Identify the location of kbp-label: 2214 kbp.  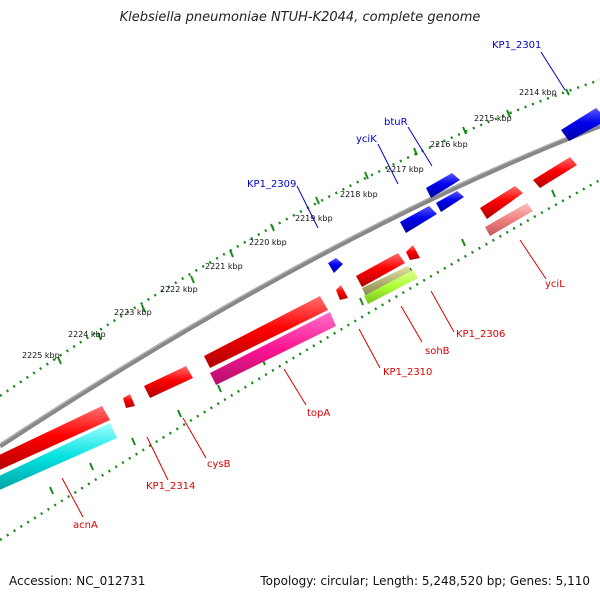
(538, 92).